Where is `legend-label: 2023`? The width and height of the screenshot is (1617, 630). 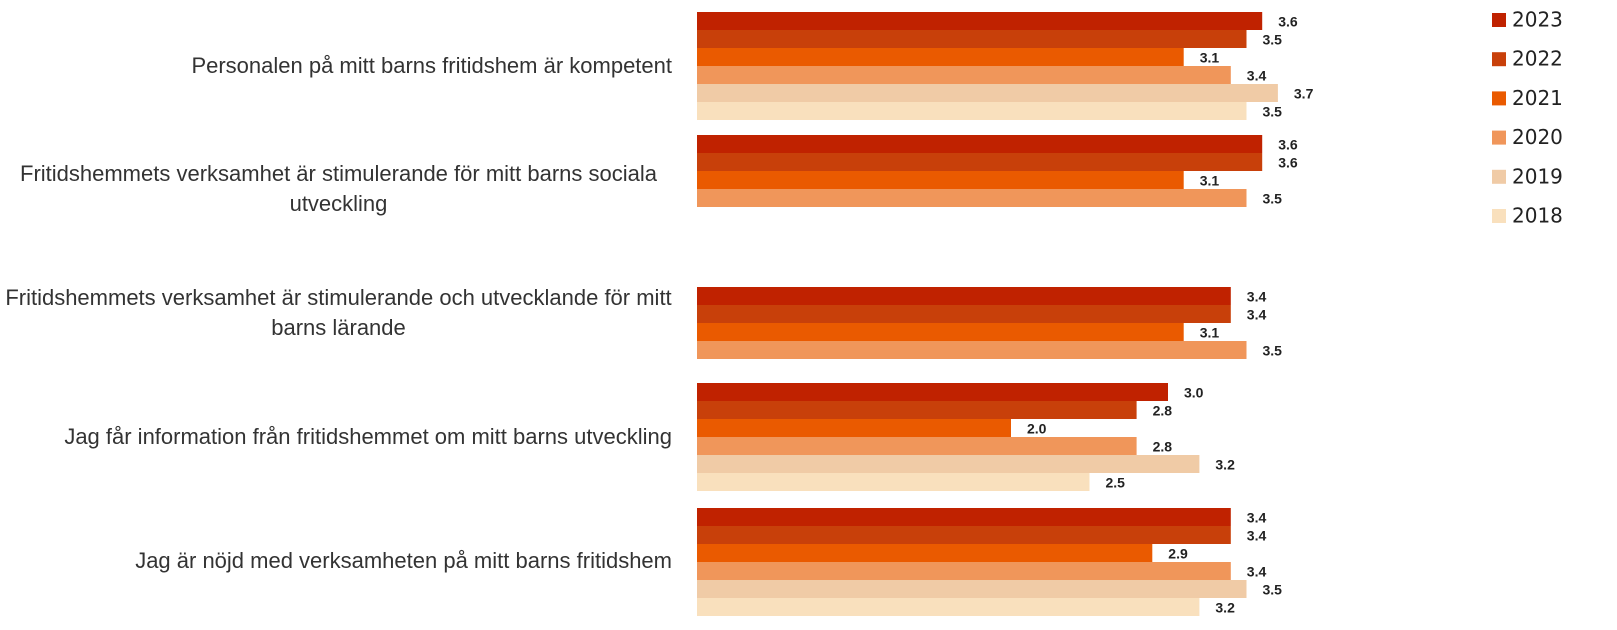
legend-label: 2023 is located at coordinates (1537, 20).